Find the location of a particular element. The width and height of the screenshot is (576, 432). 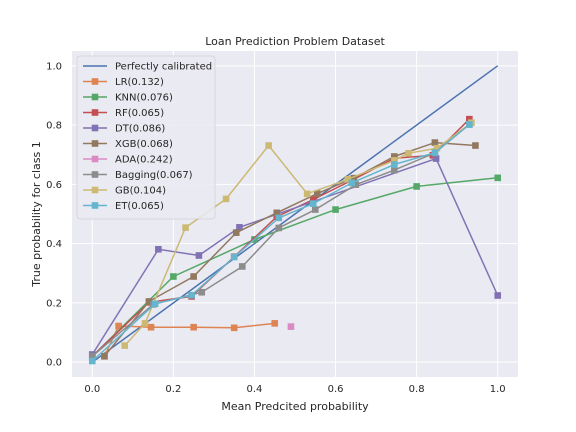

legend-label: KNN(0.076) is located at coordinates (144, 98).